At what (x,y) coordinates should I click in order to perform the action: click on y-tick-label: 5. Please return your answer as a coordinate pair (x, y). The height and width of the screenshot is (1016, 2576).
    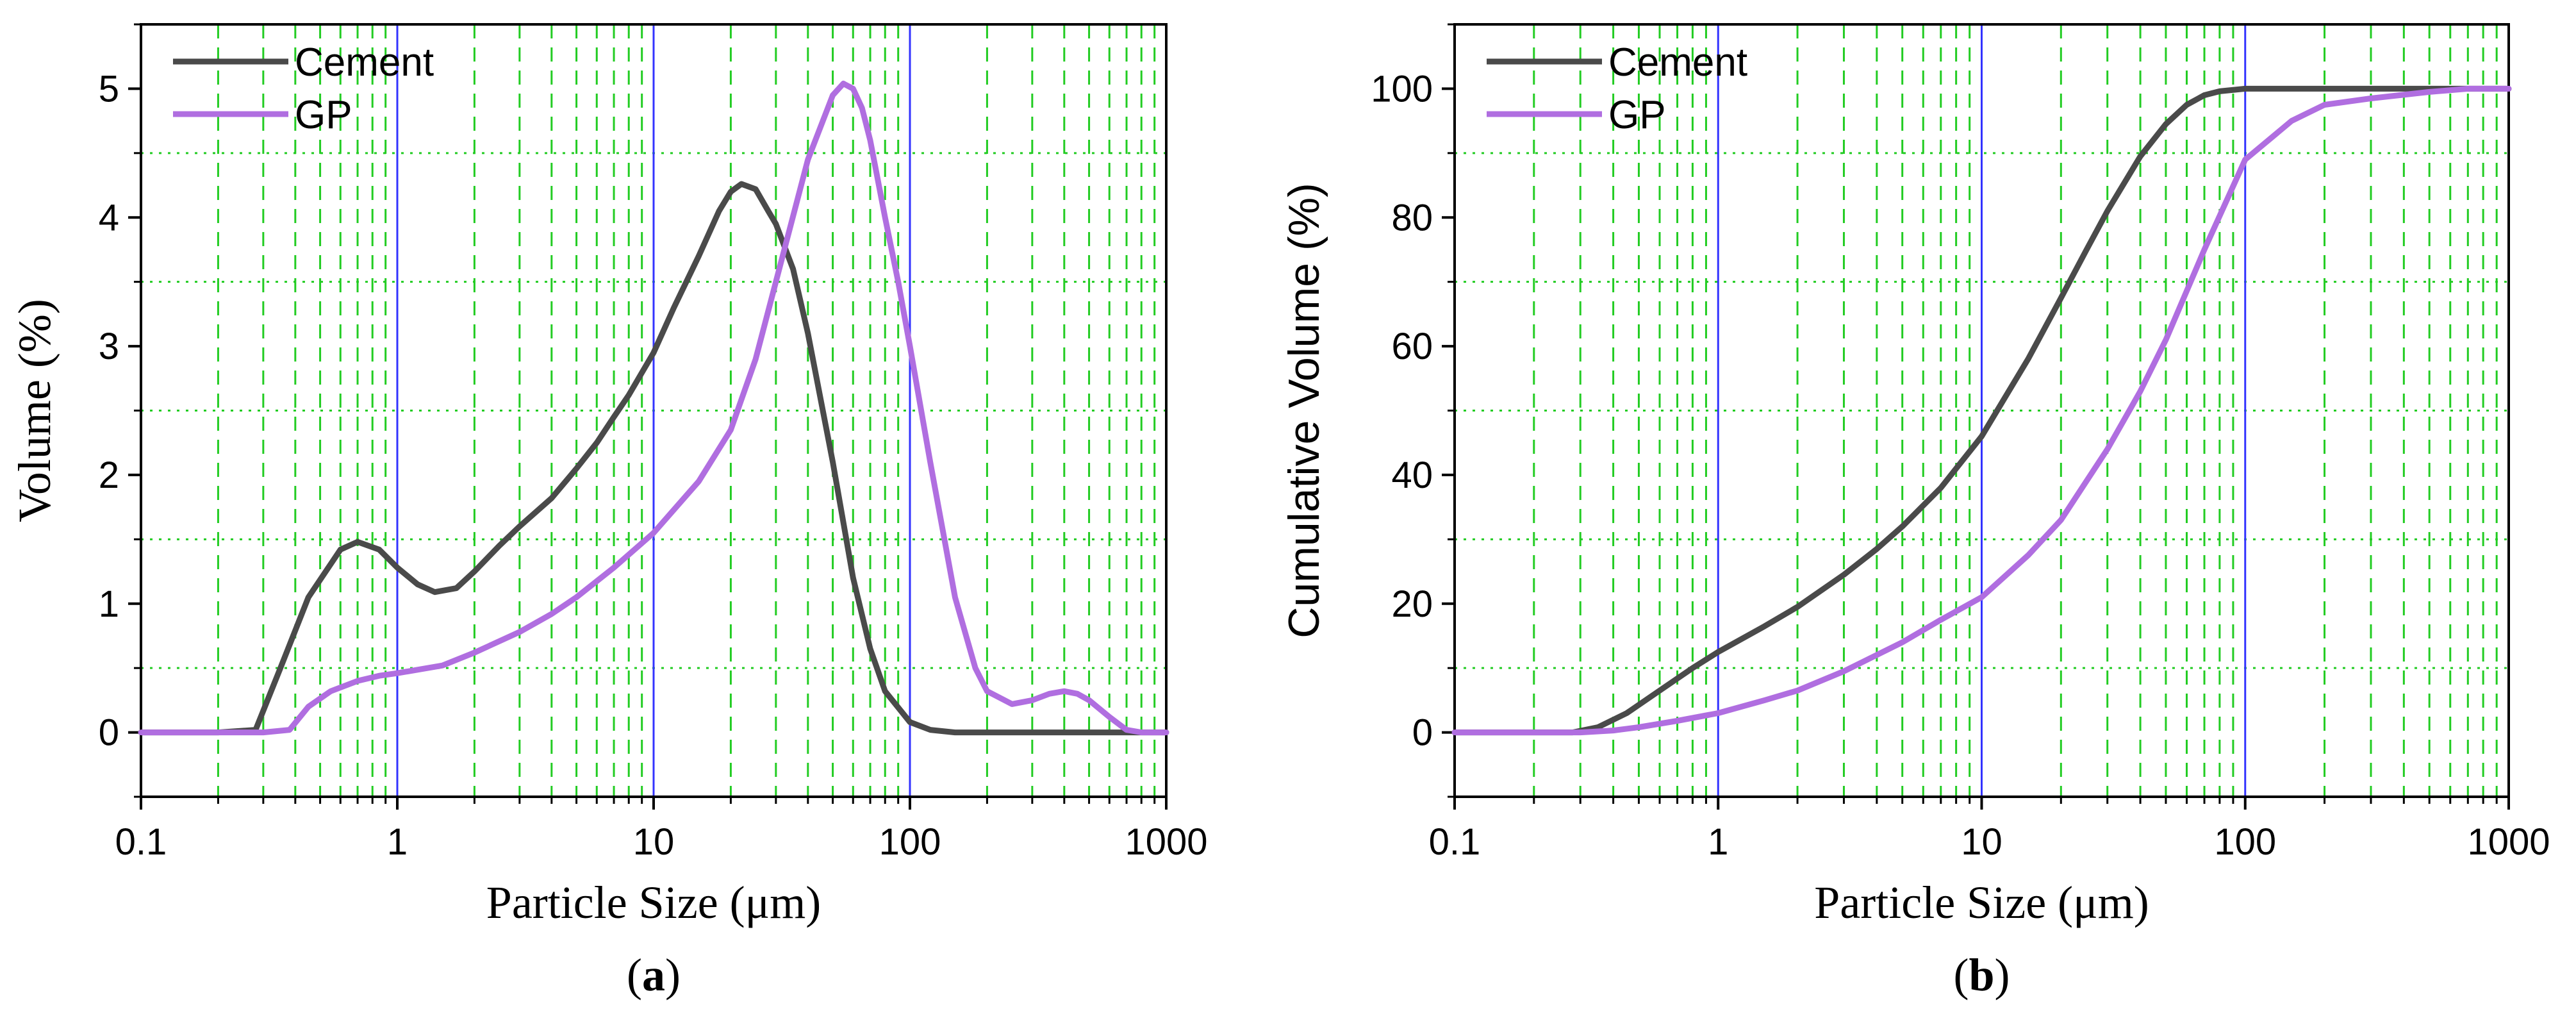
    Looking at the image, I should click on (109, 89).